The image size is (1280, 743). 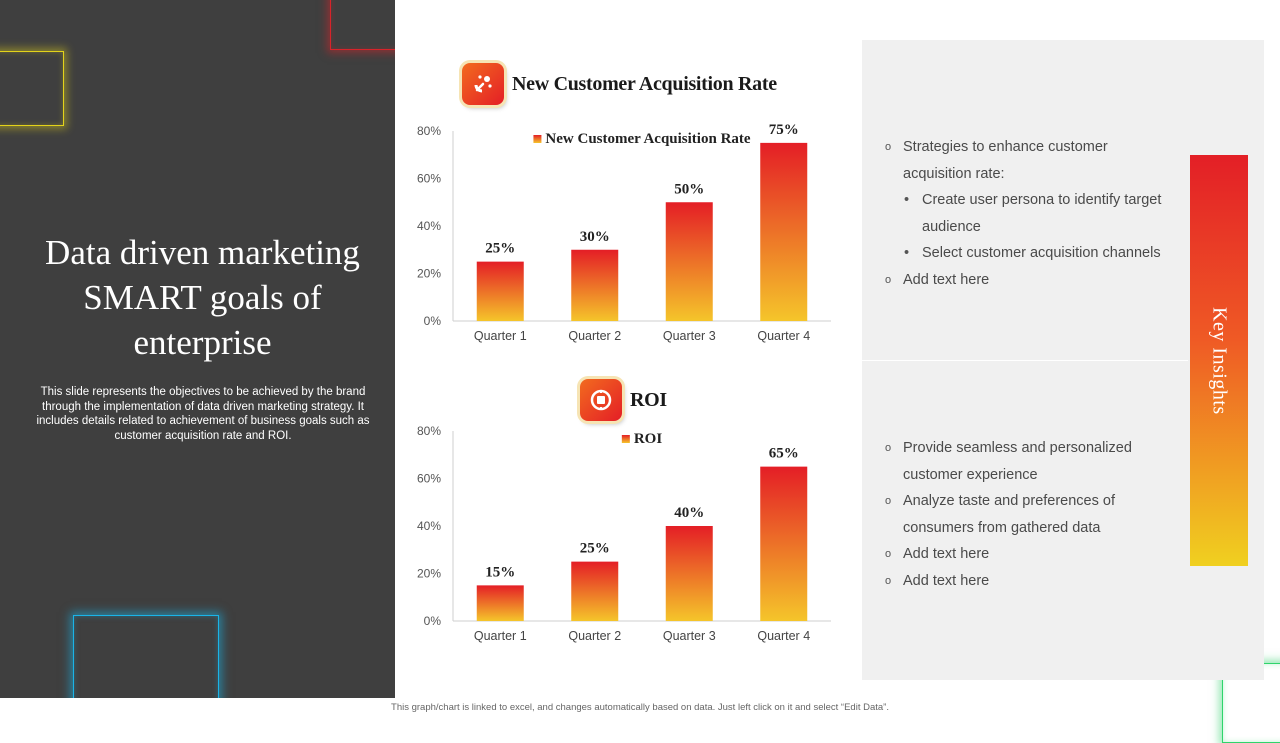 I want to click on decorative-yellow-frame, so click(x=32, y=88).